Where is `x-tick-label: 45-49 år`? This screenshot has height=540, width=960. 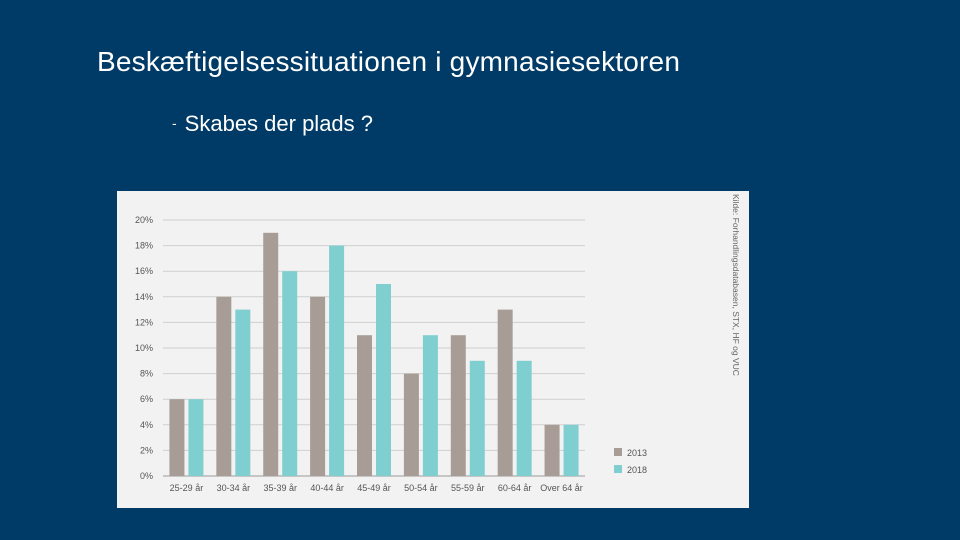
x-tick-label: 45-49 år is located at coordinates (374, 488).